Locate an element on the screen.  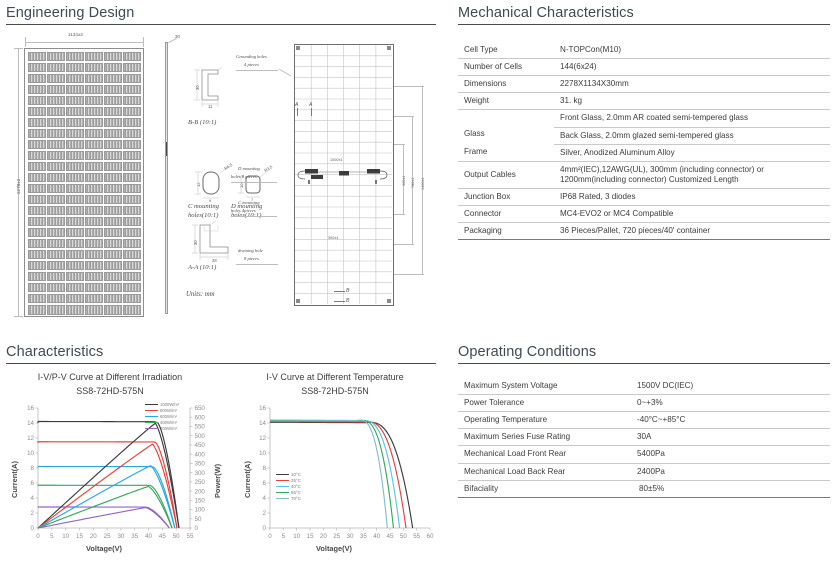
label-section-aa: A-A (10:1) is located at coordinates (202, 267).